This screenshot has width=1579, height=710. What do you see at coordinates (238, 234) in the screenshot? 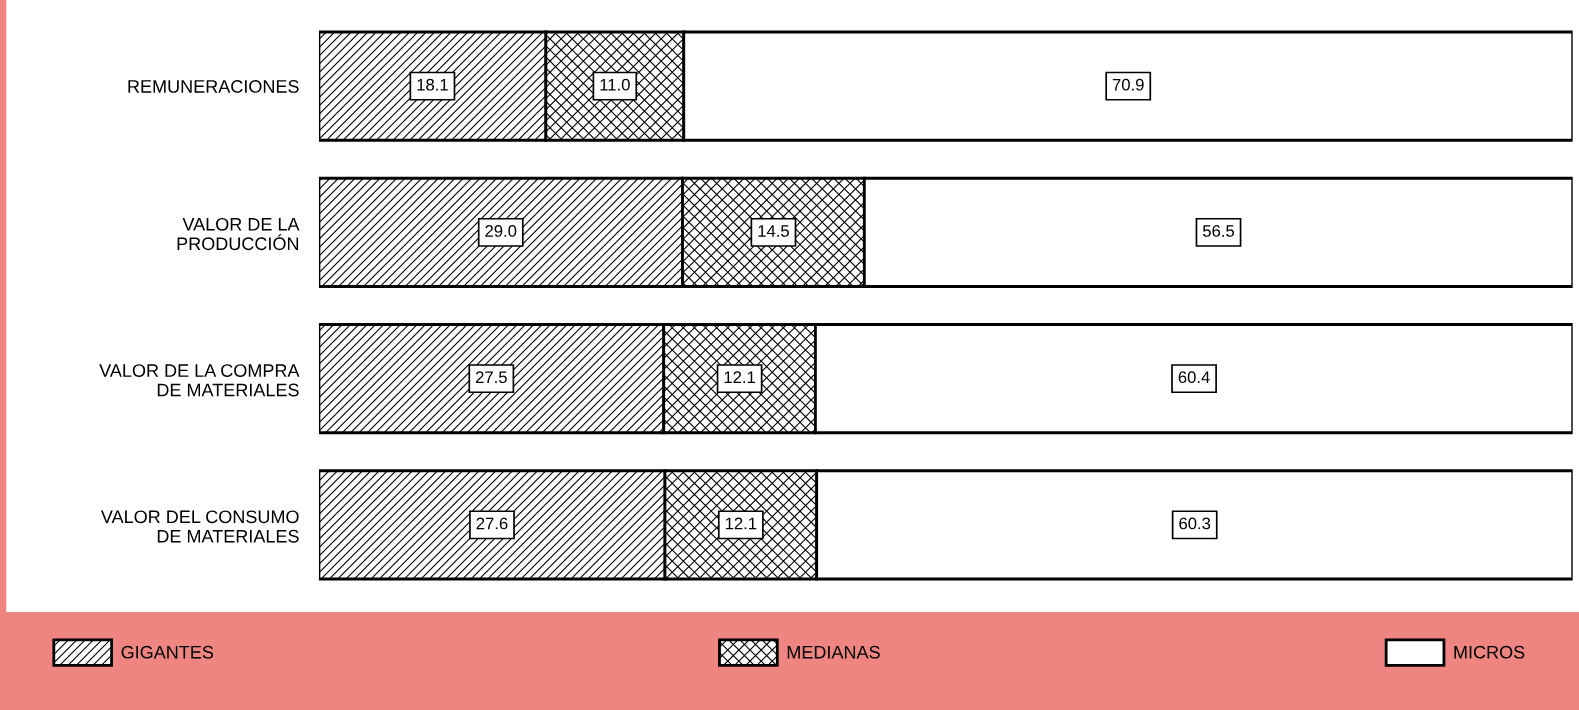
I see `y-tick-label: VALOR DE LA PRODUCCIÓN` at bounding box center [238, 234].